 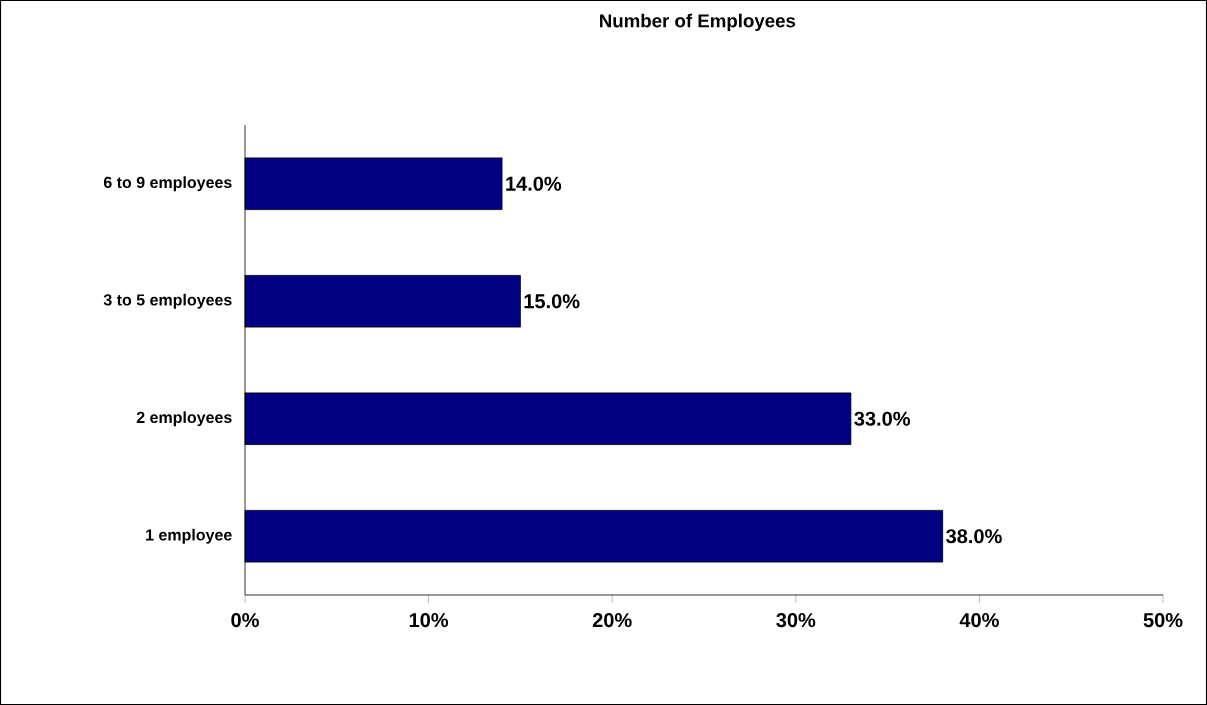 I want to click on x-tick-label: 40%, so click(x=979, y=620).